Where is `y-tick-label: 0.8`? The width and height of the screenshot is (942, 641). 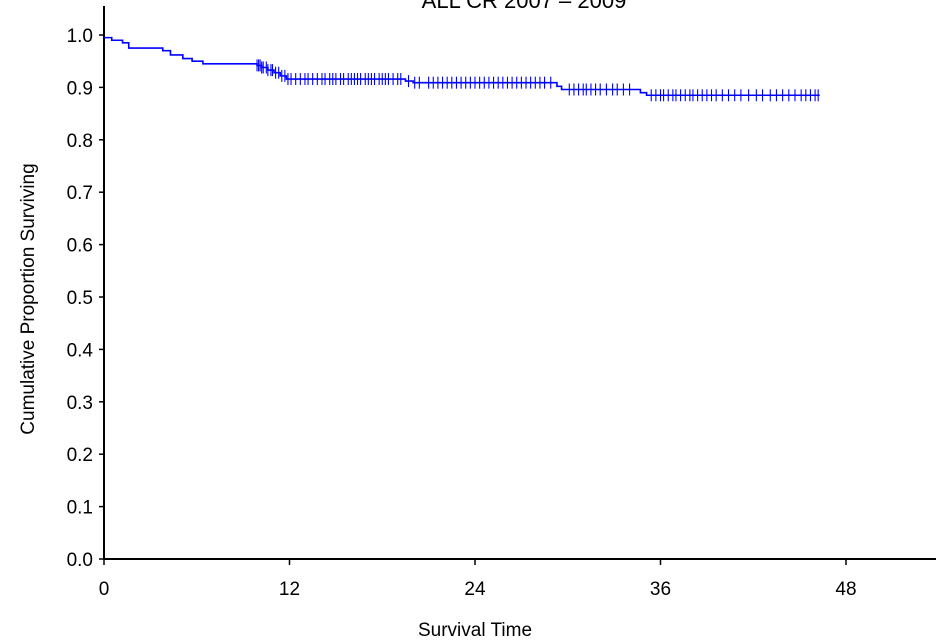 y-tick-label: 0.8 is located at coordinates (80, 141).